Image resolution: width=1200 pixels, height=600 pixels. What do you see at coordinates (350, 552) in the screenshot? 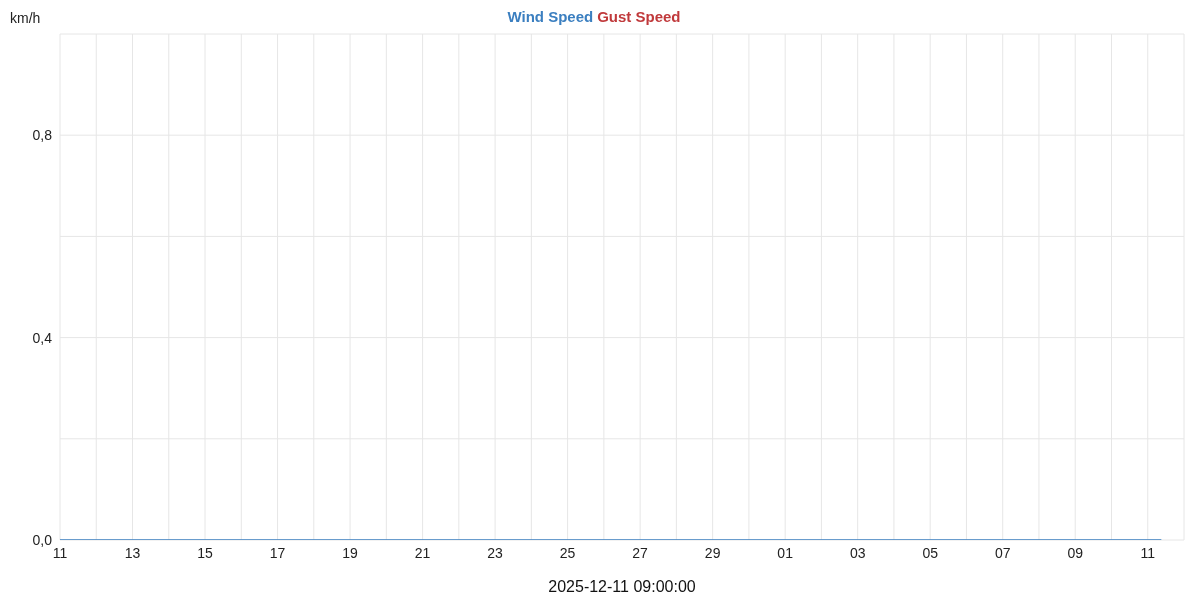
I see `x-tick-label: 19` at bounding box center [350, 552].